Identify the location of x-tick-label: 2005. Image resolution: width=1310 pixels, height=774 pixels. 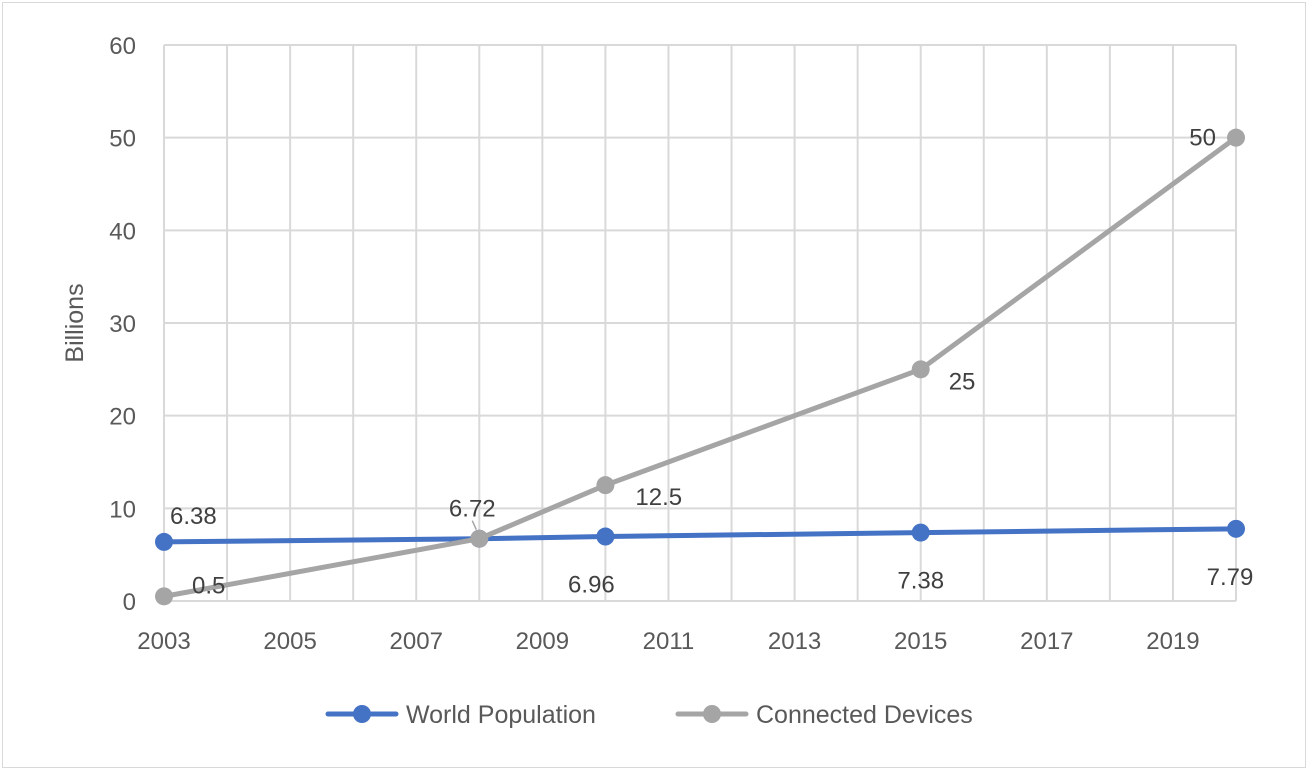
(289, 641).